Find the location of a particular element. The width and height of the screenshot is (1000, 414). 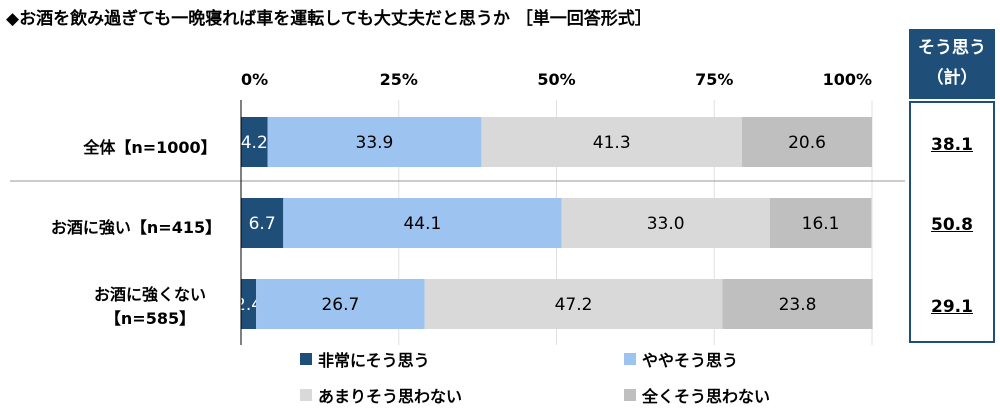

bar-value-label: 6.7 is located at coordinates (262, 224).